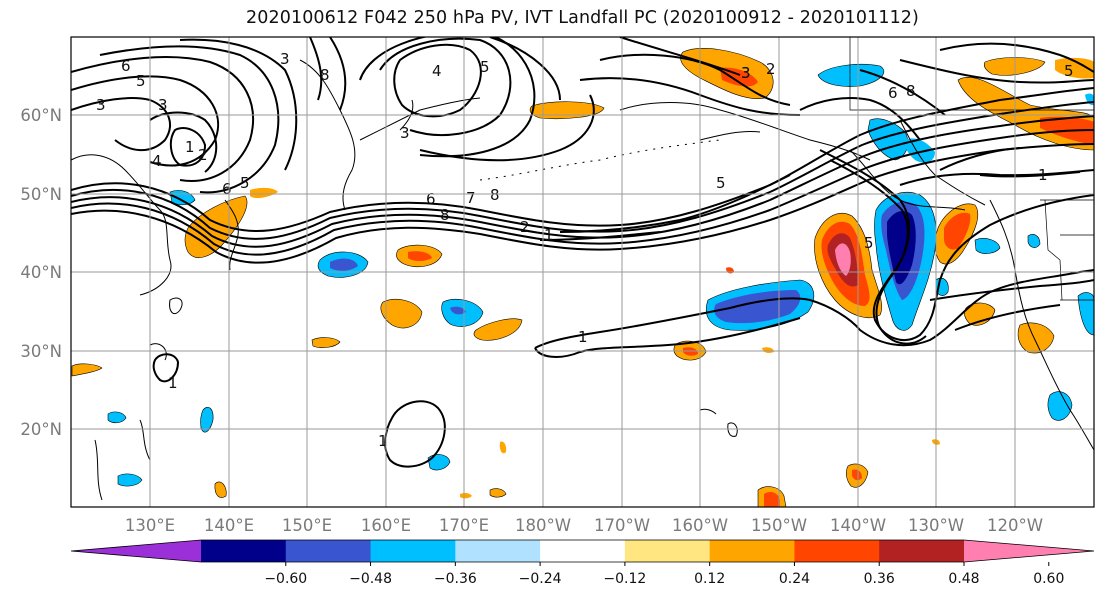 The image size is (1105, 601). What do you see at coordinates (700, 525) in the screenshot?
I see `lon-label: 160°W` at bounding box center [700, 525].